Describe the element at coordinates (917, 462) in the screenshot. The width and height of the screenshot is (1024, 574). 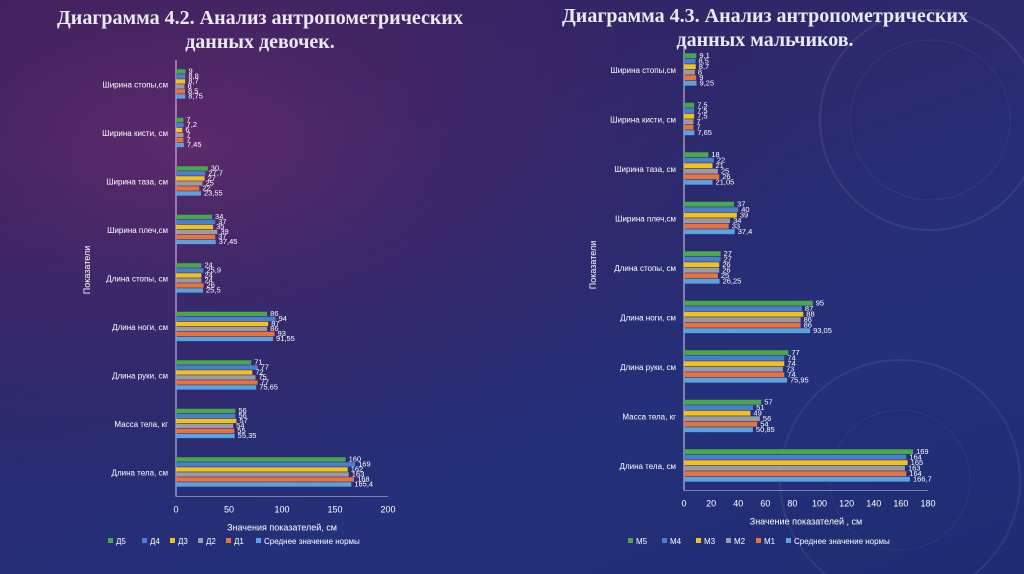
I see `boys-bar-value-label: 165` at that location.